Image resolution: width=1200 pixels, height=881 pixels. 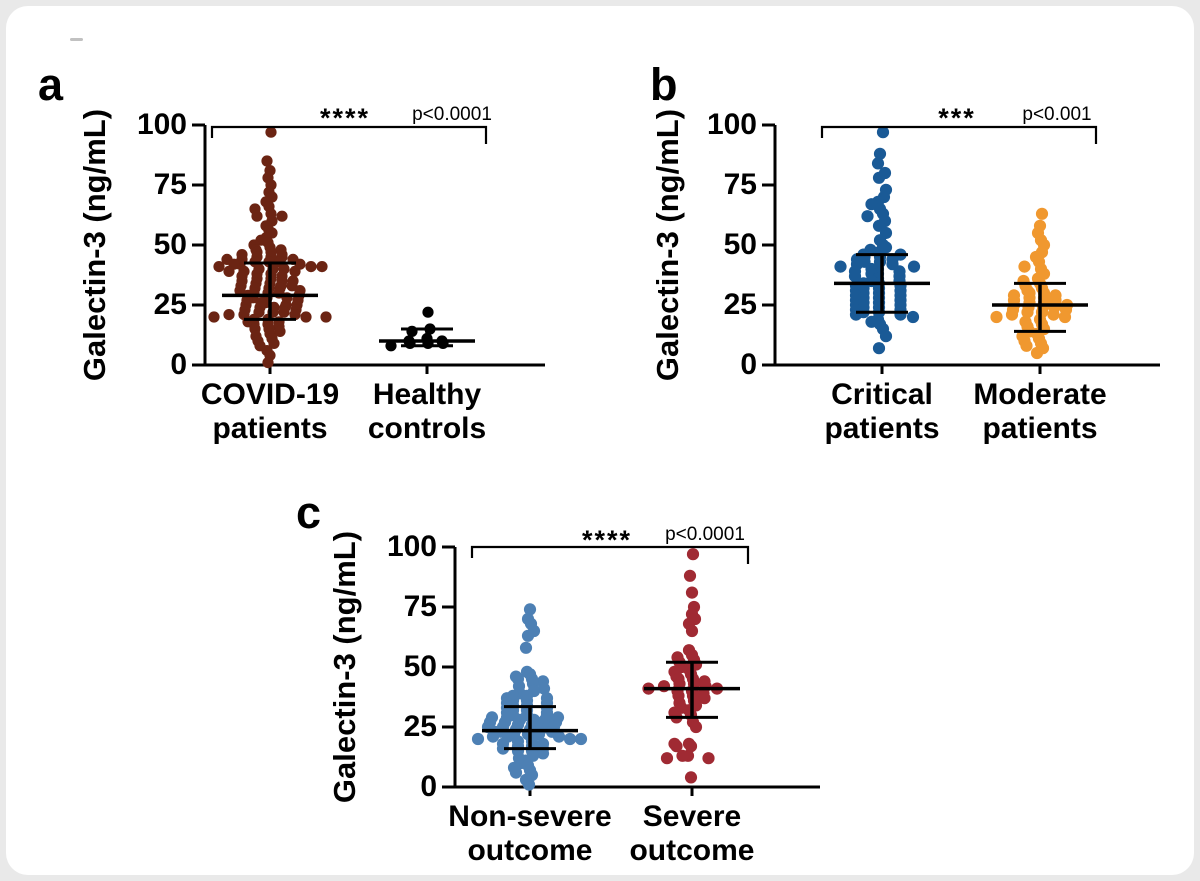 I want to click on panel-c-ytick-100: 100, so click(x=411, y=546).